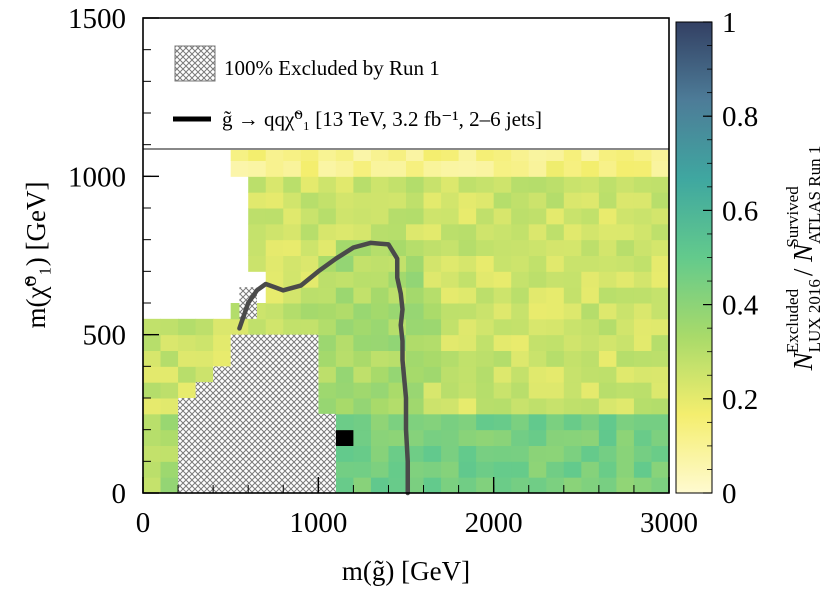 Image resolution: width=830 pixels, height=596 pixels. Describe the element at coordinates (740, 117) in the screenshot. I see `colorbar-tick-label: 0.8` at that location.